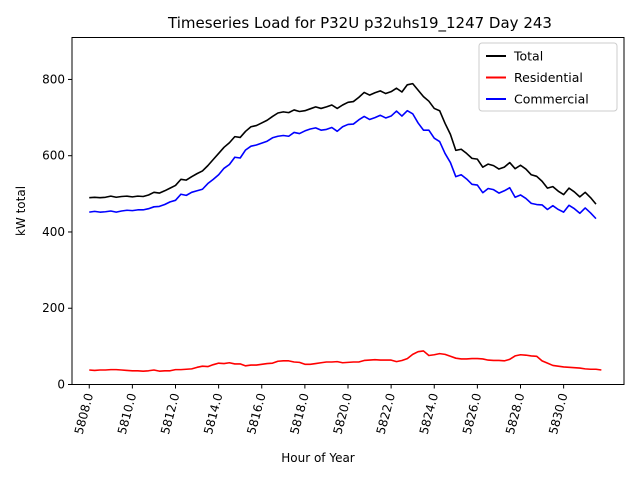  Describe the element at coordinates (551, 99) in the screenshot. I see `legend-label-commercial: Commercial` at that location.